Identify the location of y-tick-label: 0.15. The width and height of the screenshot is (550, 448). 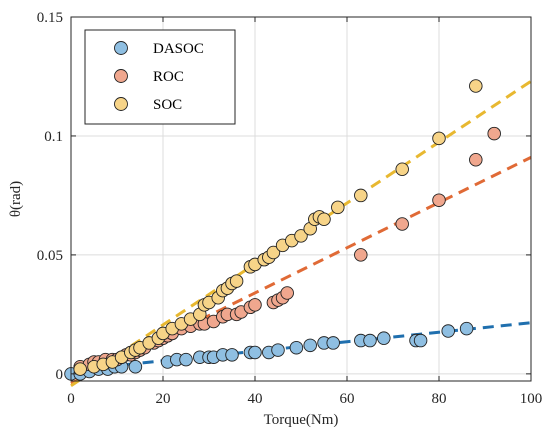
(50, 18).